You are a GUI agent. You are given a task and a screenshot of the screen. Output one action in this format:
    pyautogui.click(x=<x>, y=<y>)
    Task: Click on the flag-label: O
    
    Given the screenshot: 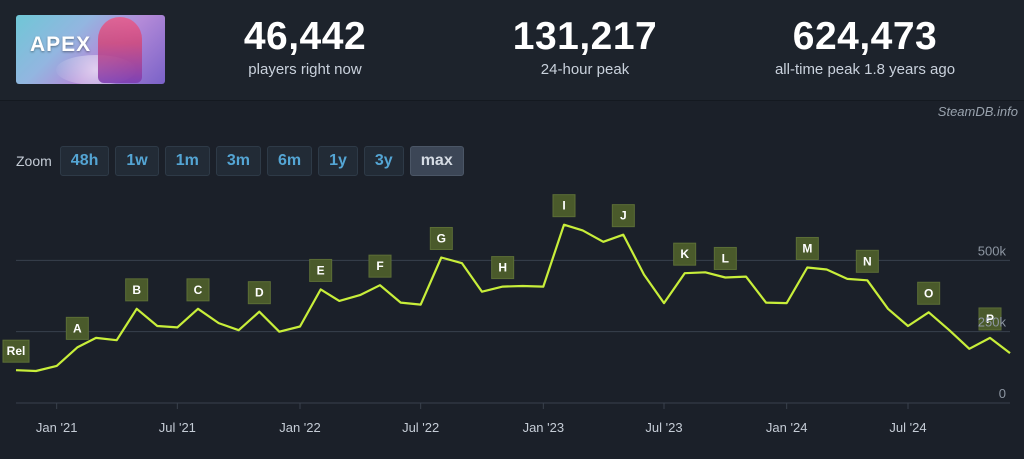 What is the action you would take?
    pyautogui.click(x=928, y=293)
    